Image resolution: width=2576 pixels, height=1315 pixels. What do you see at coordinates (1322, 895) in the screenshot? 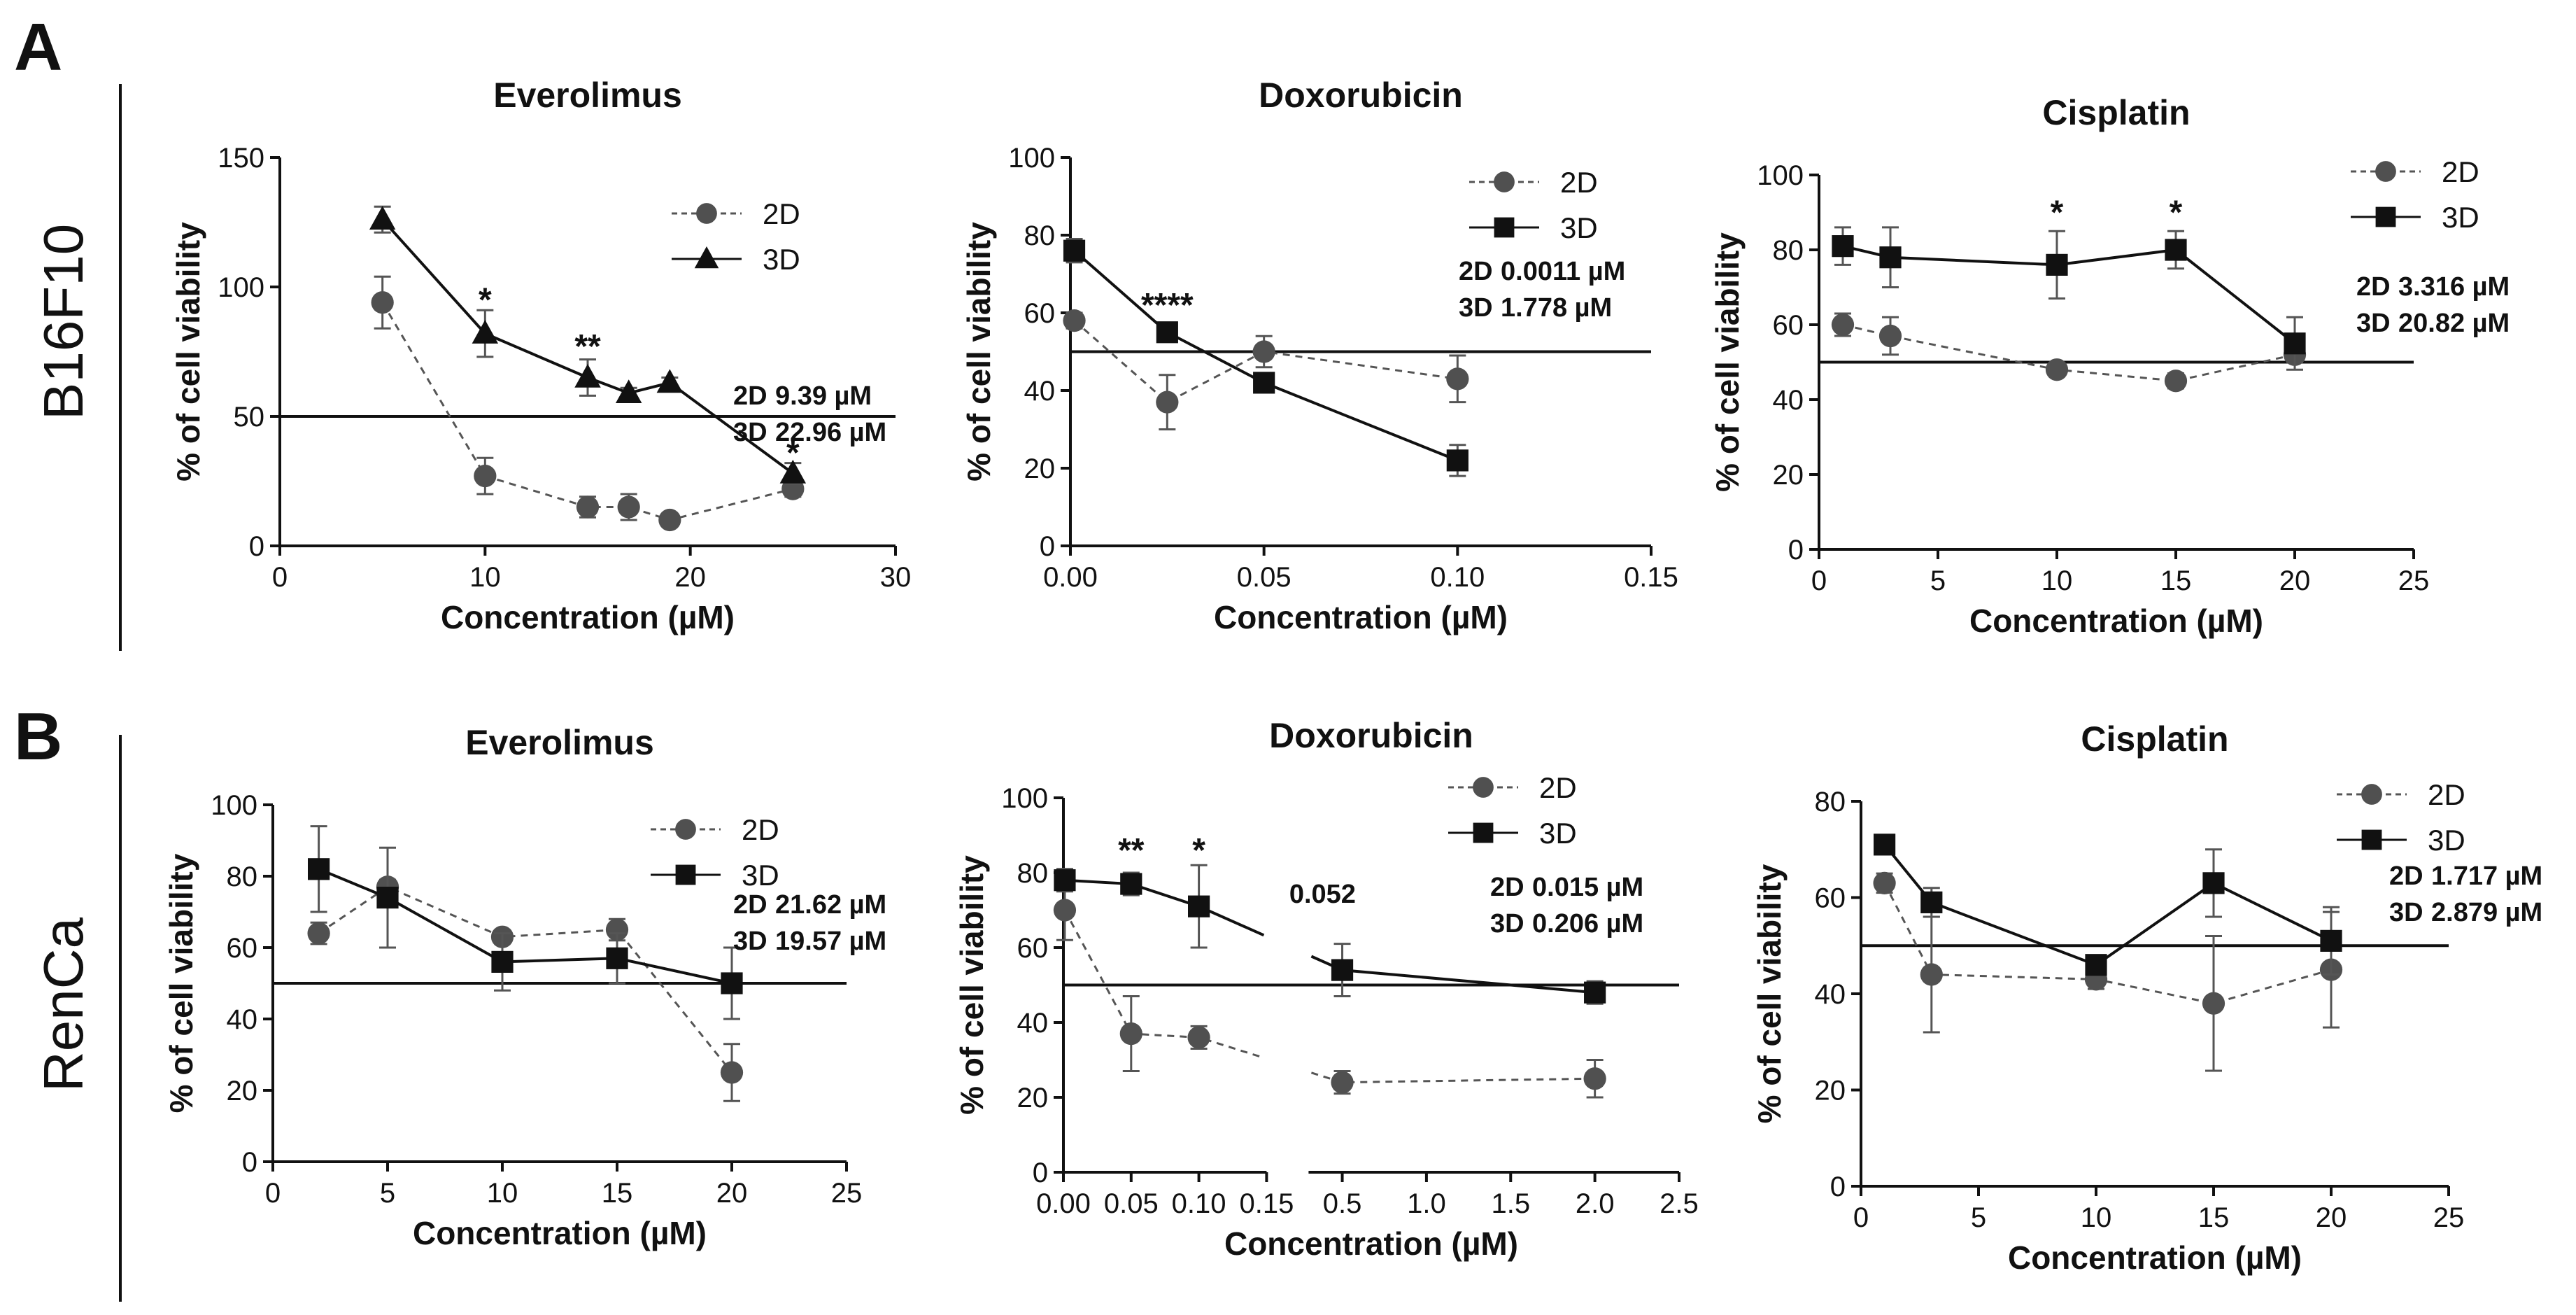
I see `annotation-label: 0.052` at bounding box center [1322, 895].